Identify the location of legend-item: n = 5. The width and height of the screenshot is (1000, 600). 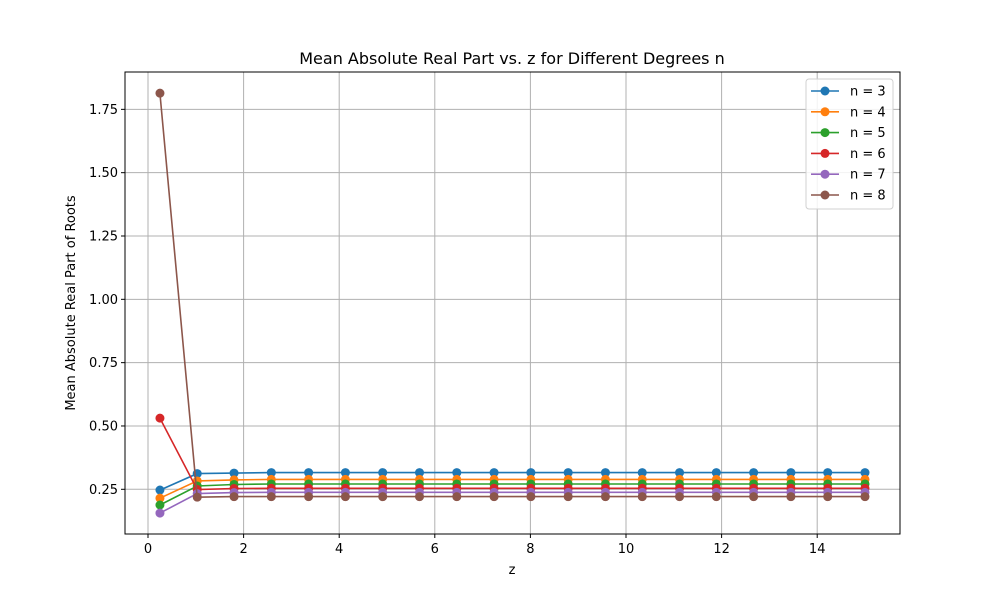
(848, 133).